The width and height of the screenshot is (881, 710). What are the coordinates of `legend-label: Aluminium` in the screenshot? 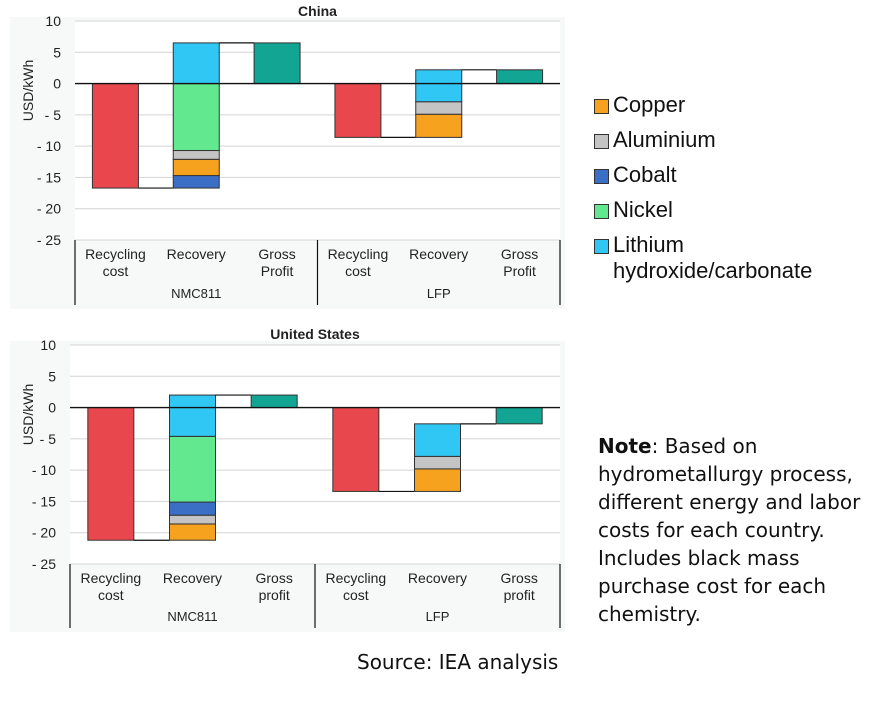 It's located at (664, 139).